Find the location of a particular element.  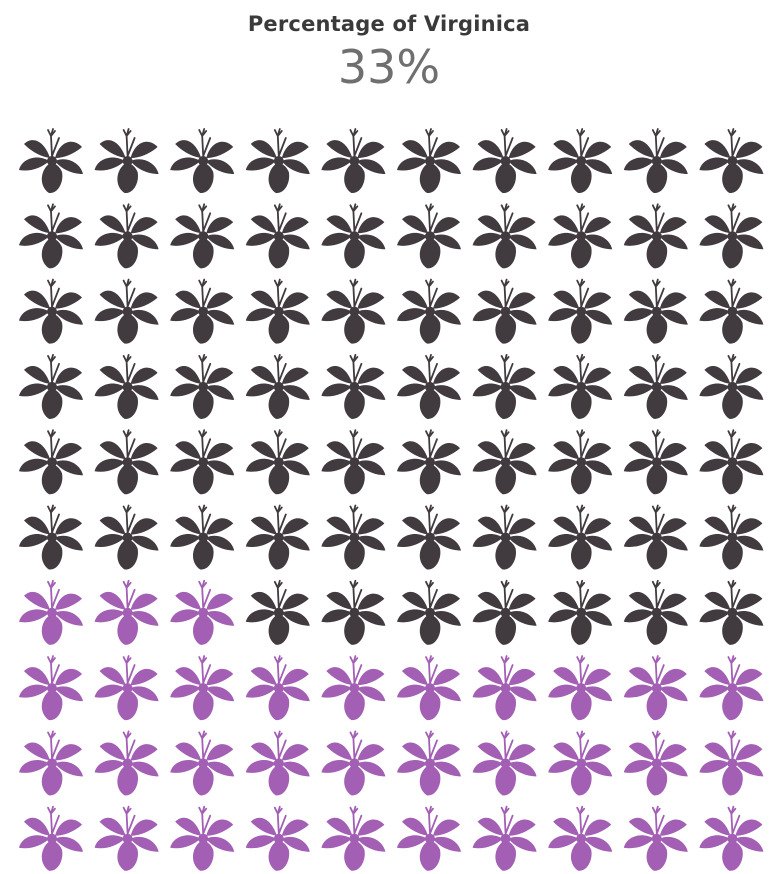

chart-title: Percentage of Virginica is located at coordinates (389, 24).